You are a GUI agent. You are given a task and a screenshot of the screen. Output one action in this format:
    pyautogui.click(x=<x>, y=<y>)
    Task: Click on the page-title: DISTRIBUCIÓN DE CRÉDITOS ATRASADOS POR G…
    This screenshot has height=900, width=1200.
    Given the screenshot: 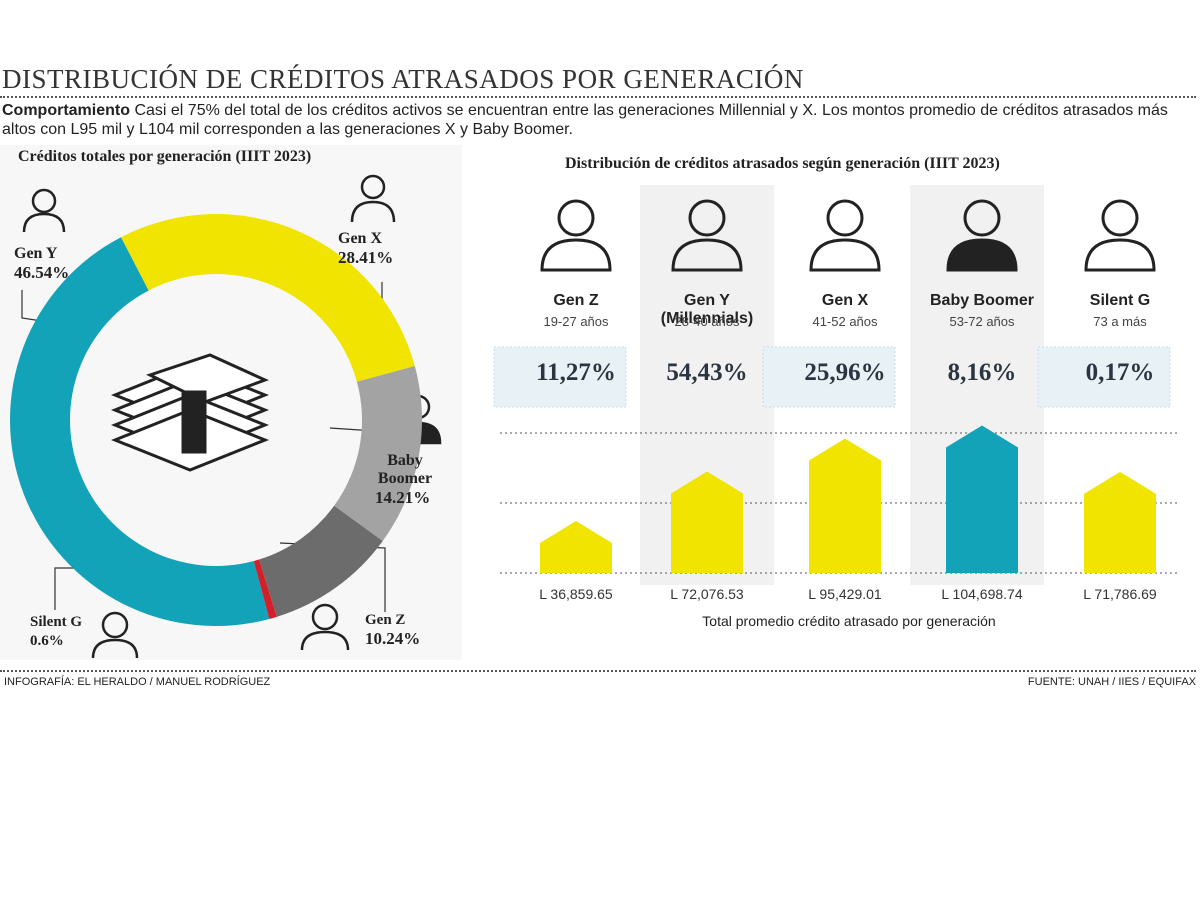 What is the action you would take?
    pyautogui.click(x=403, y=79)
    